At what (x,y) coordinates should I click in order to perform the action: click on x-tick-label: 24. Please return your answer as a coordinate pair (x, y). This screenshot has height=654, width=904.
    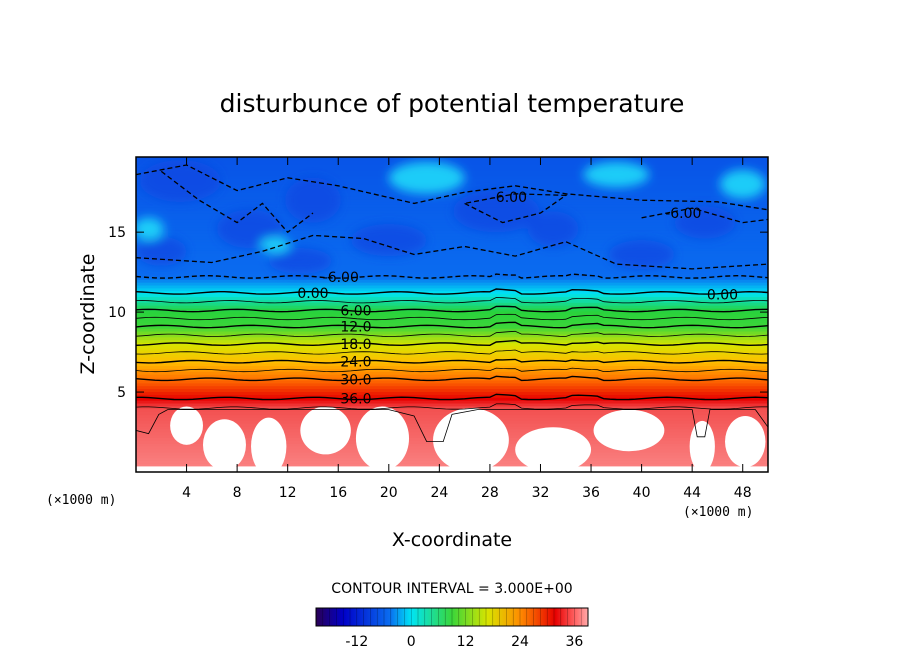
    Looking at the image, I should click on (439, 493).